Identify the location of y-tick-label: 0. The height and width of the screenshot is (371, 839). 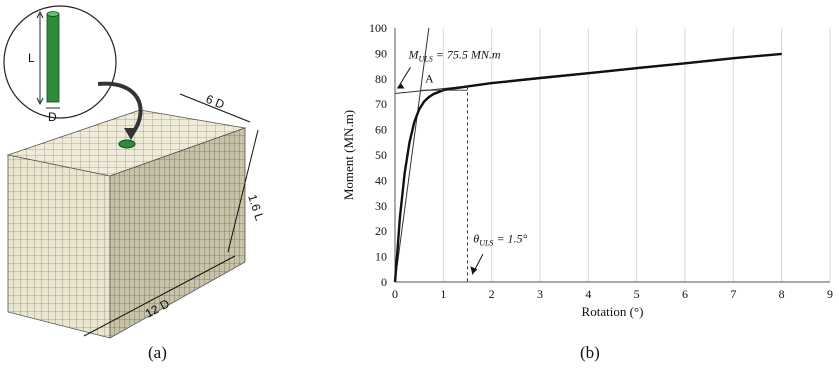
(384, 282).